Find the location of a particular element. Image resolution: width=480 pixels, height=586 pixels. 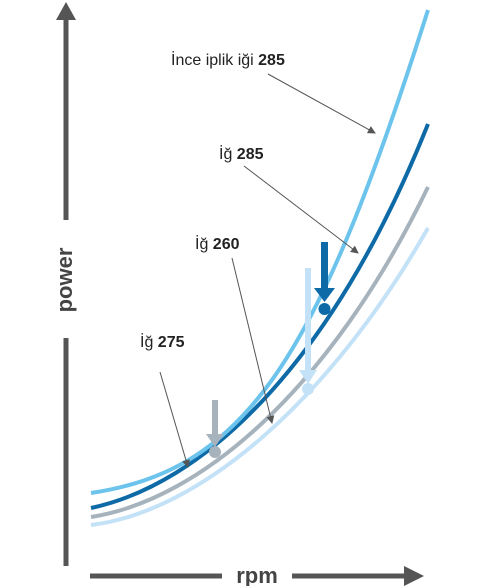

x-axis is located at coordinates (257, 576).